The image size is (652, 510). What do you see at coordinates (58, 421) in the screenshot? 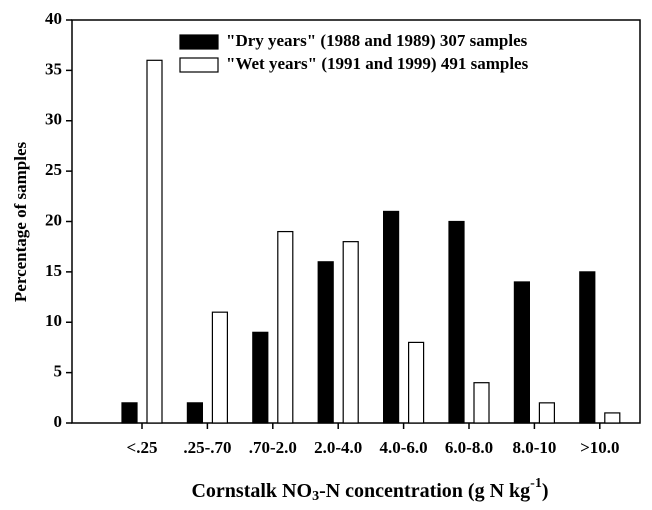
I see `y-tick-label: 0` at bounding box center [58, 421].